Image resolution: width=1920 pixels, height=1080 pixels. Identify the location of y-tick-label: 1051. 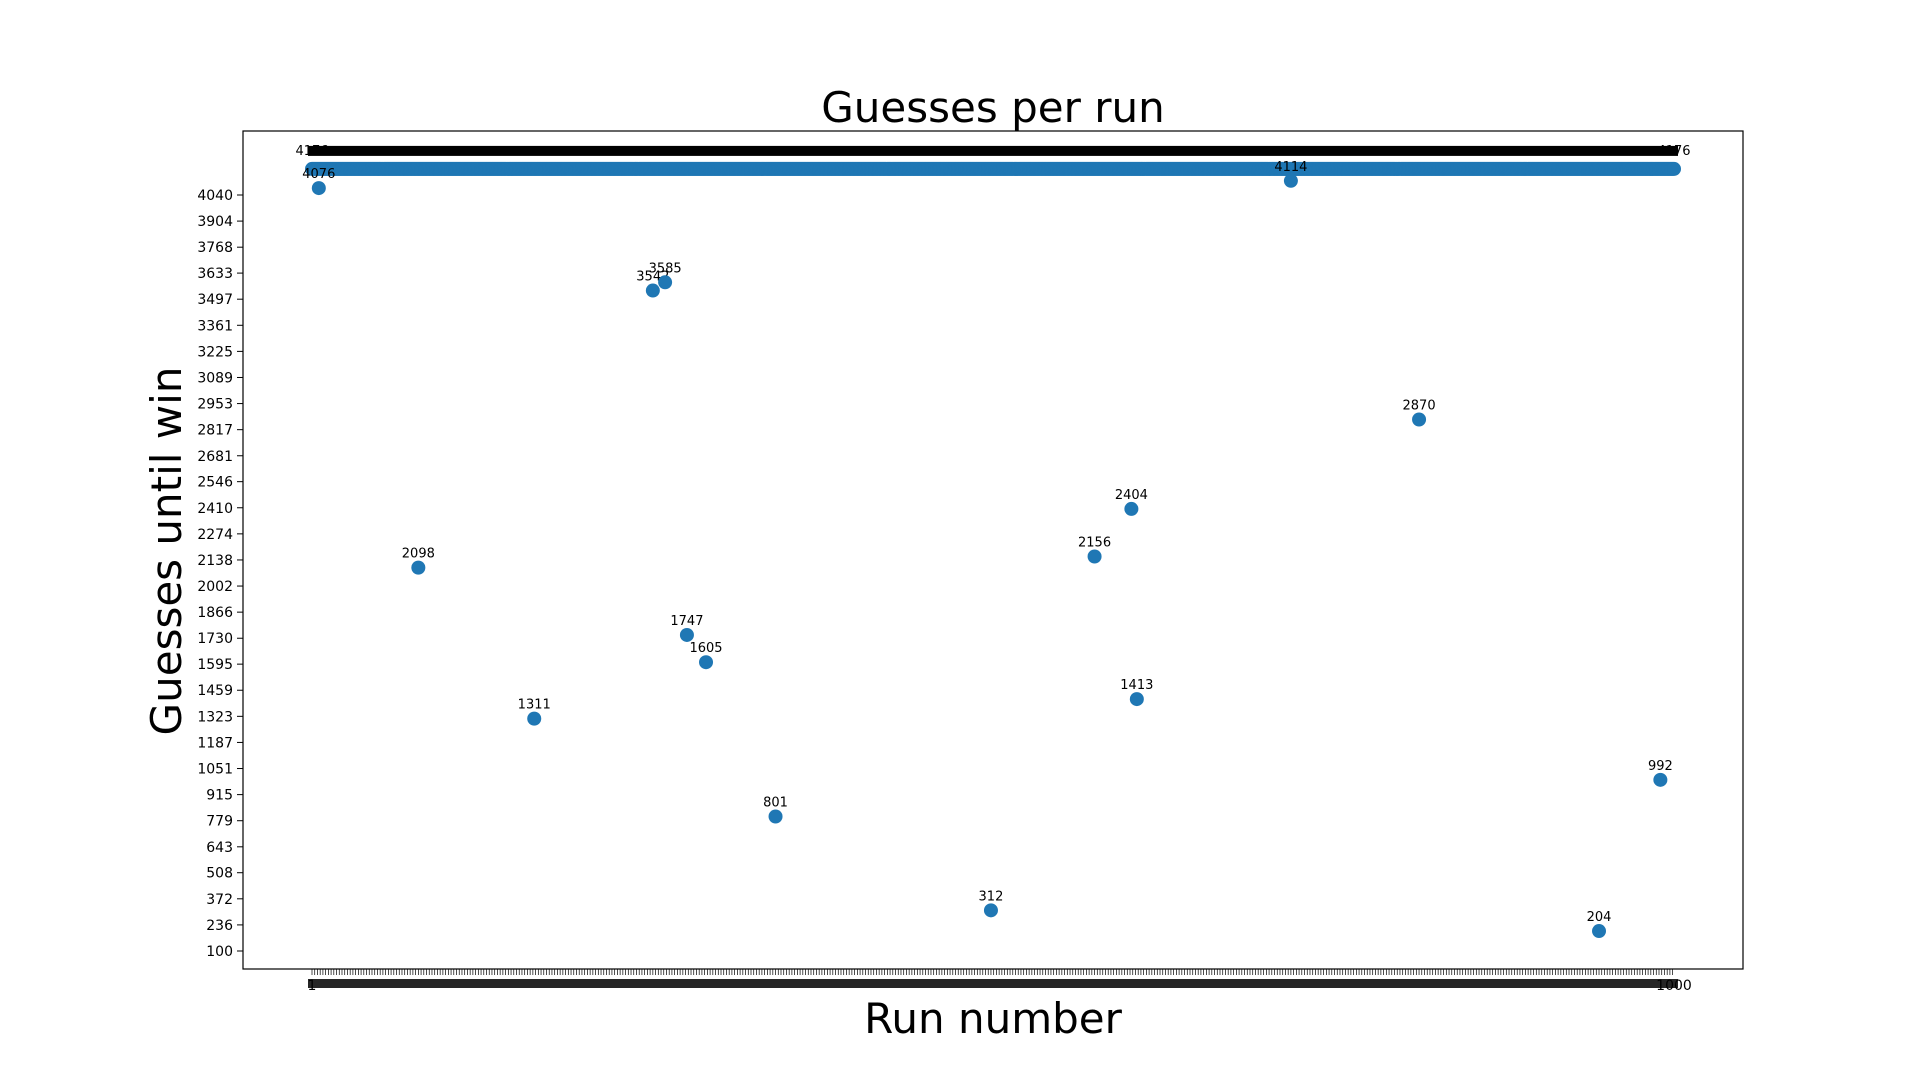
(215, 770).